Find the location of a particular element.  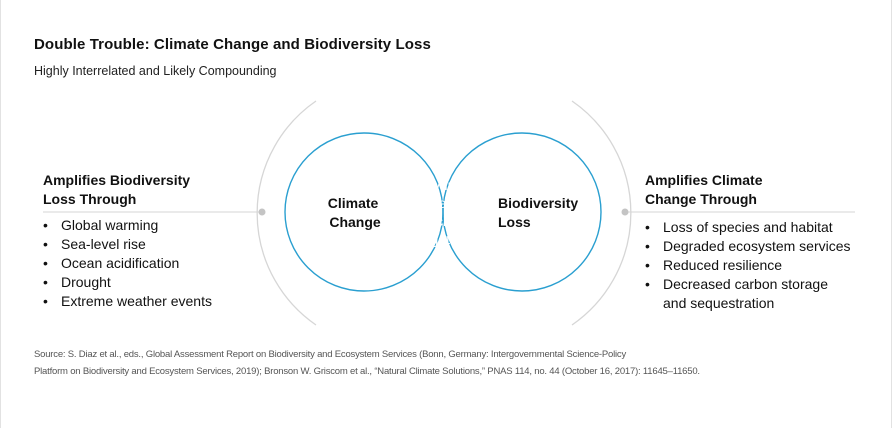

right-heading-line-1: Amplifies Climate is located at coordinates (704, 180).